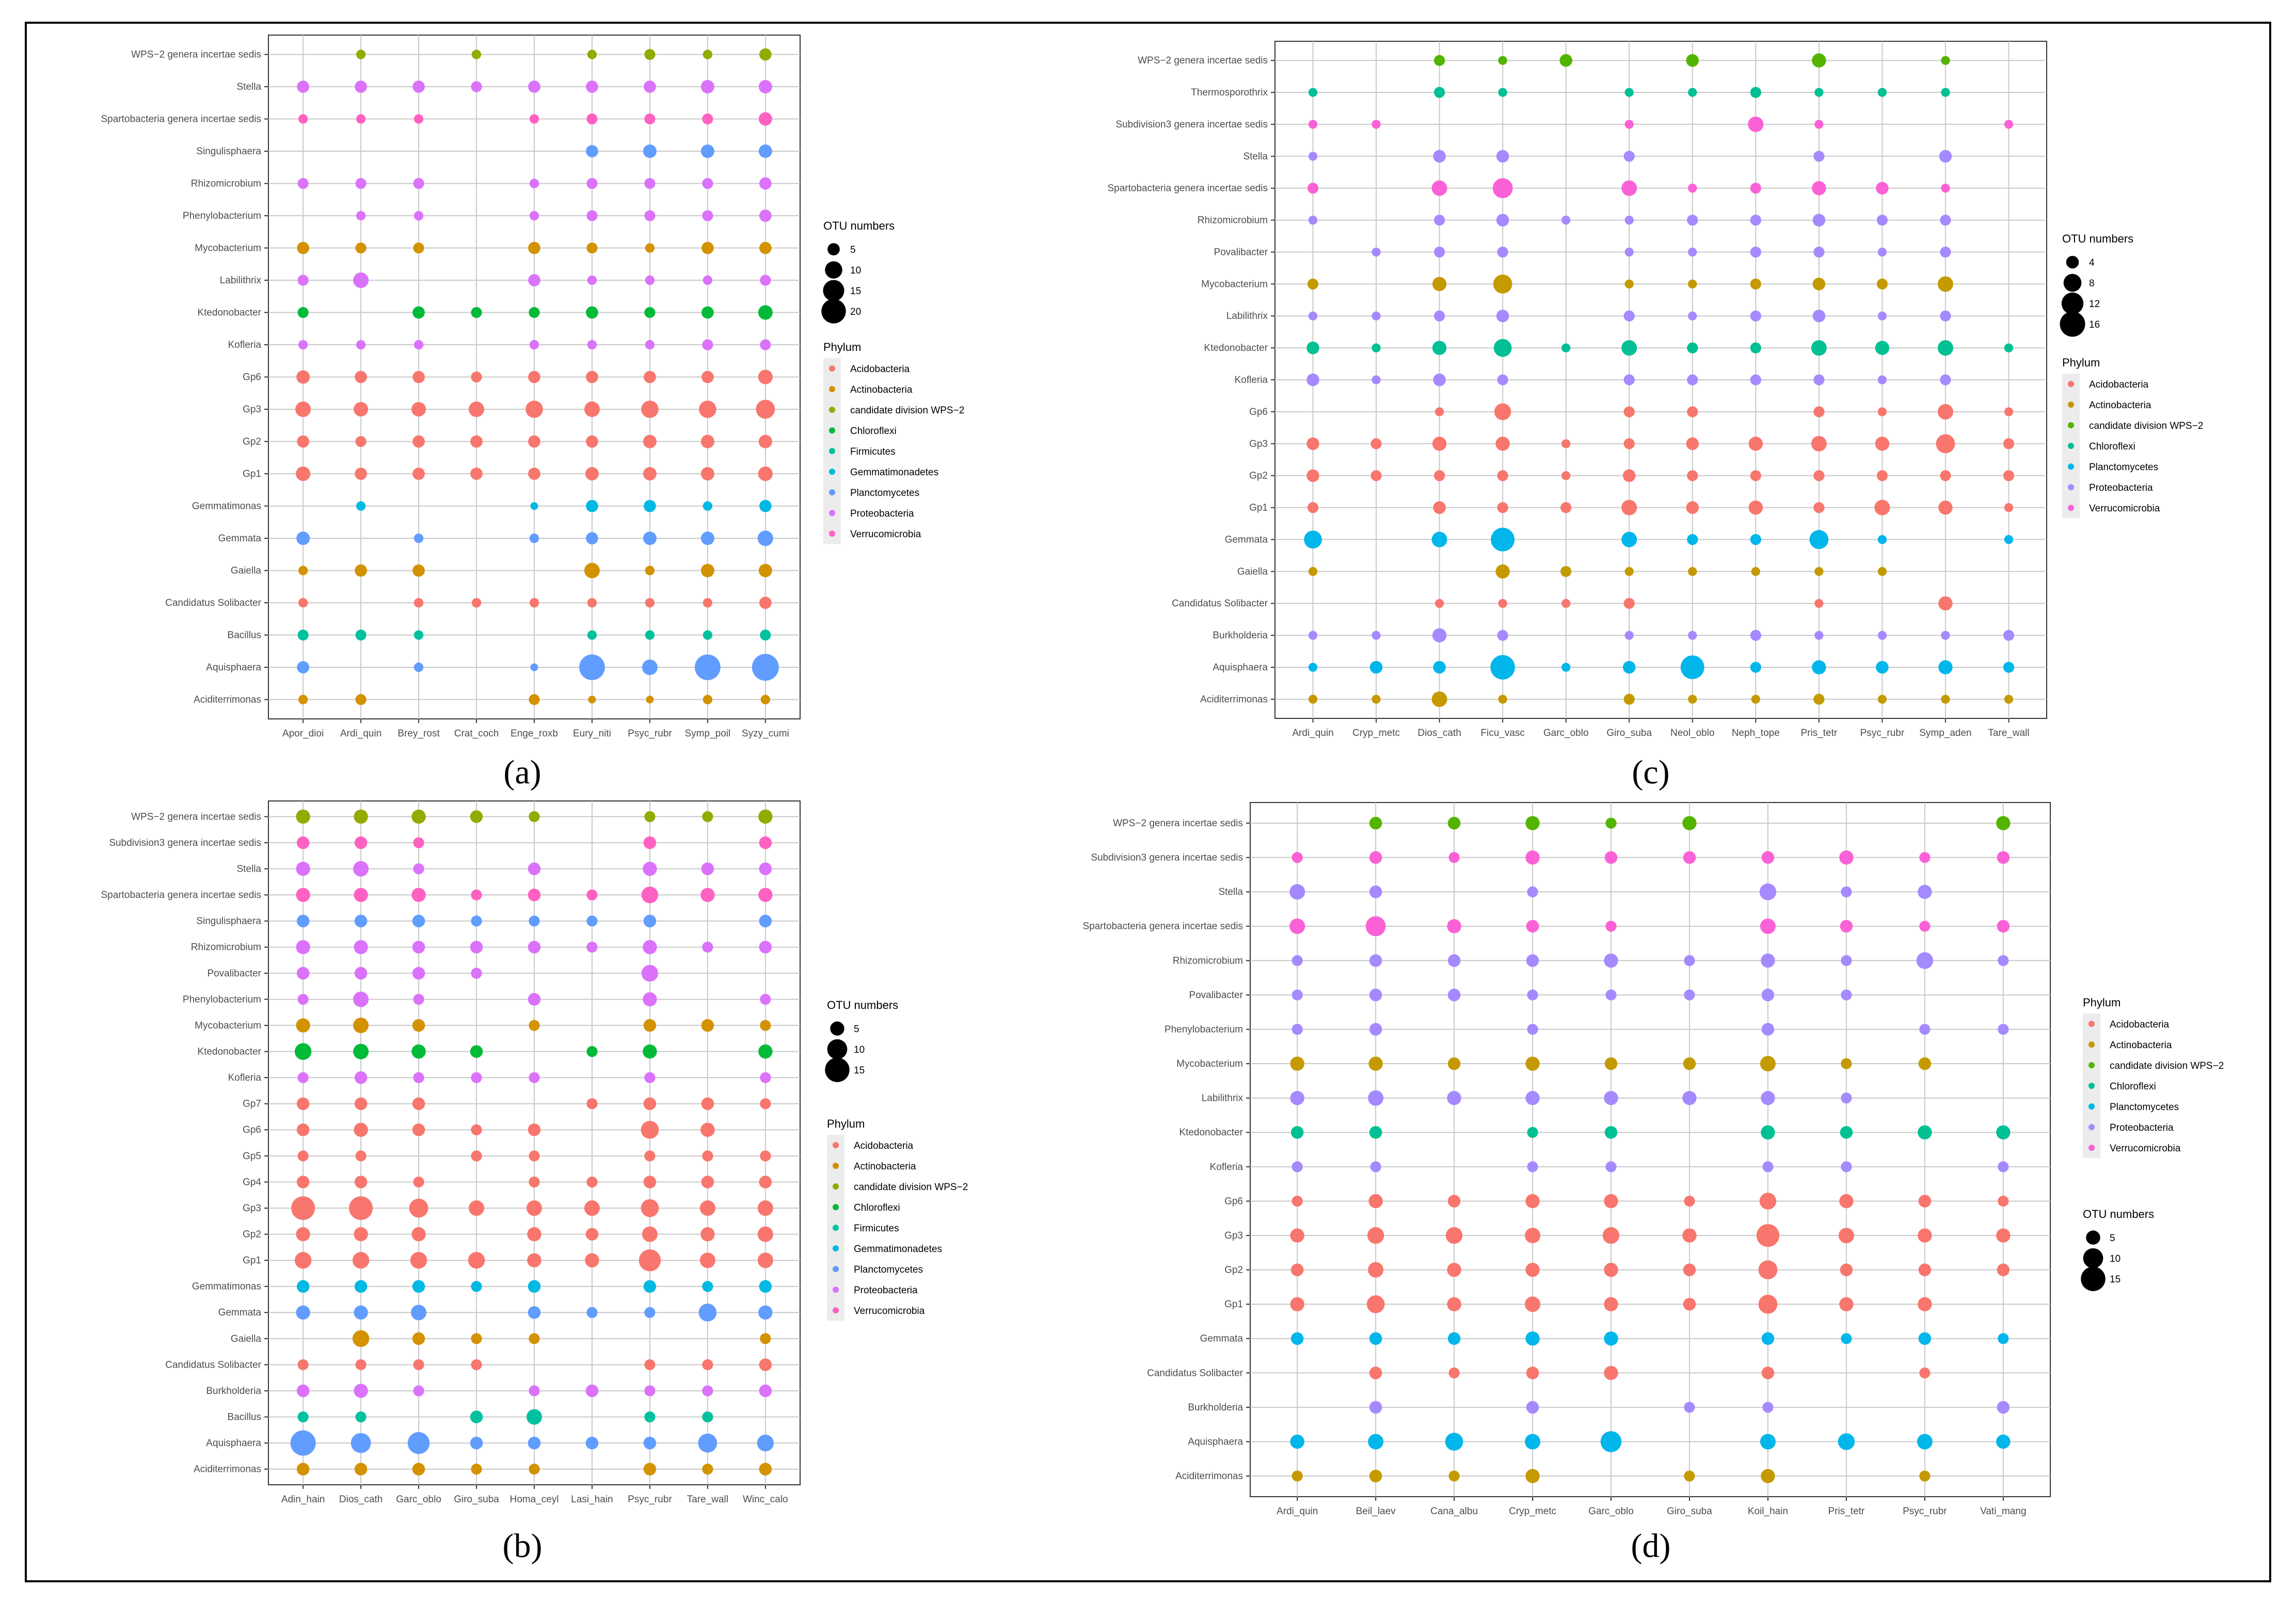  Describe the element at coordinates (1847, 1512) in the screenshot. I see `x-tick-label: Pris_tetr` at that location.